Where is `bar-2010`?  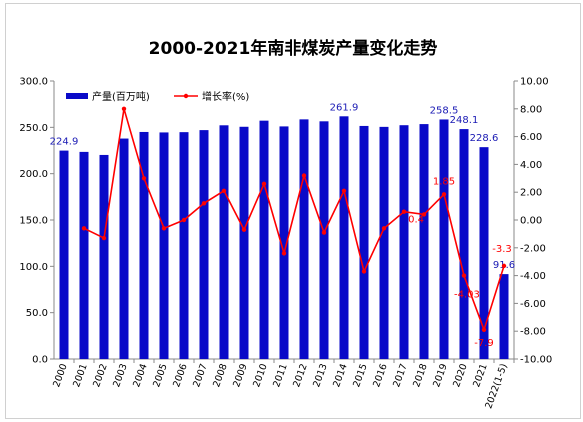
bar-2010 is located at coordinates (264, 239).